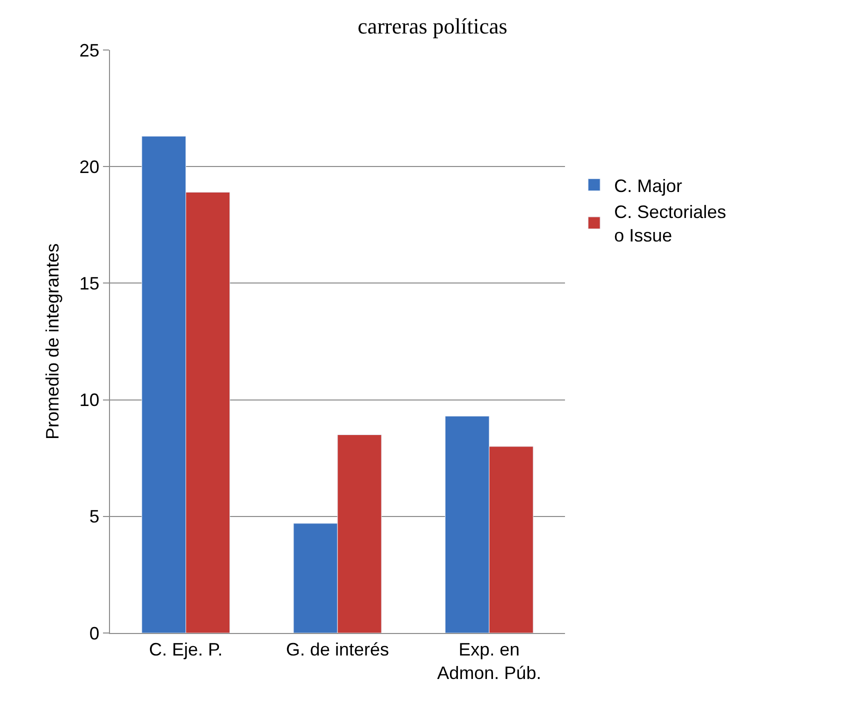 This screenshot has height=723, width=865. What do you see at coordinates (648, 186) in the screenshot?
I see `legend-label: C. Major` at bounding box center [648, 186].